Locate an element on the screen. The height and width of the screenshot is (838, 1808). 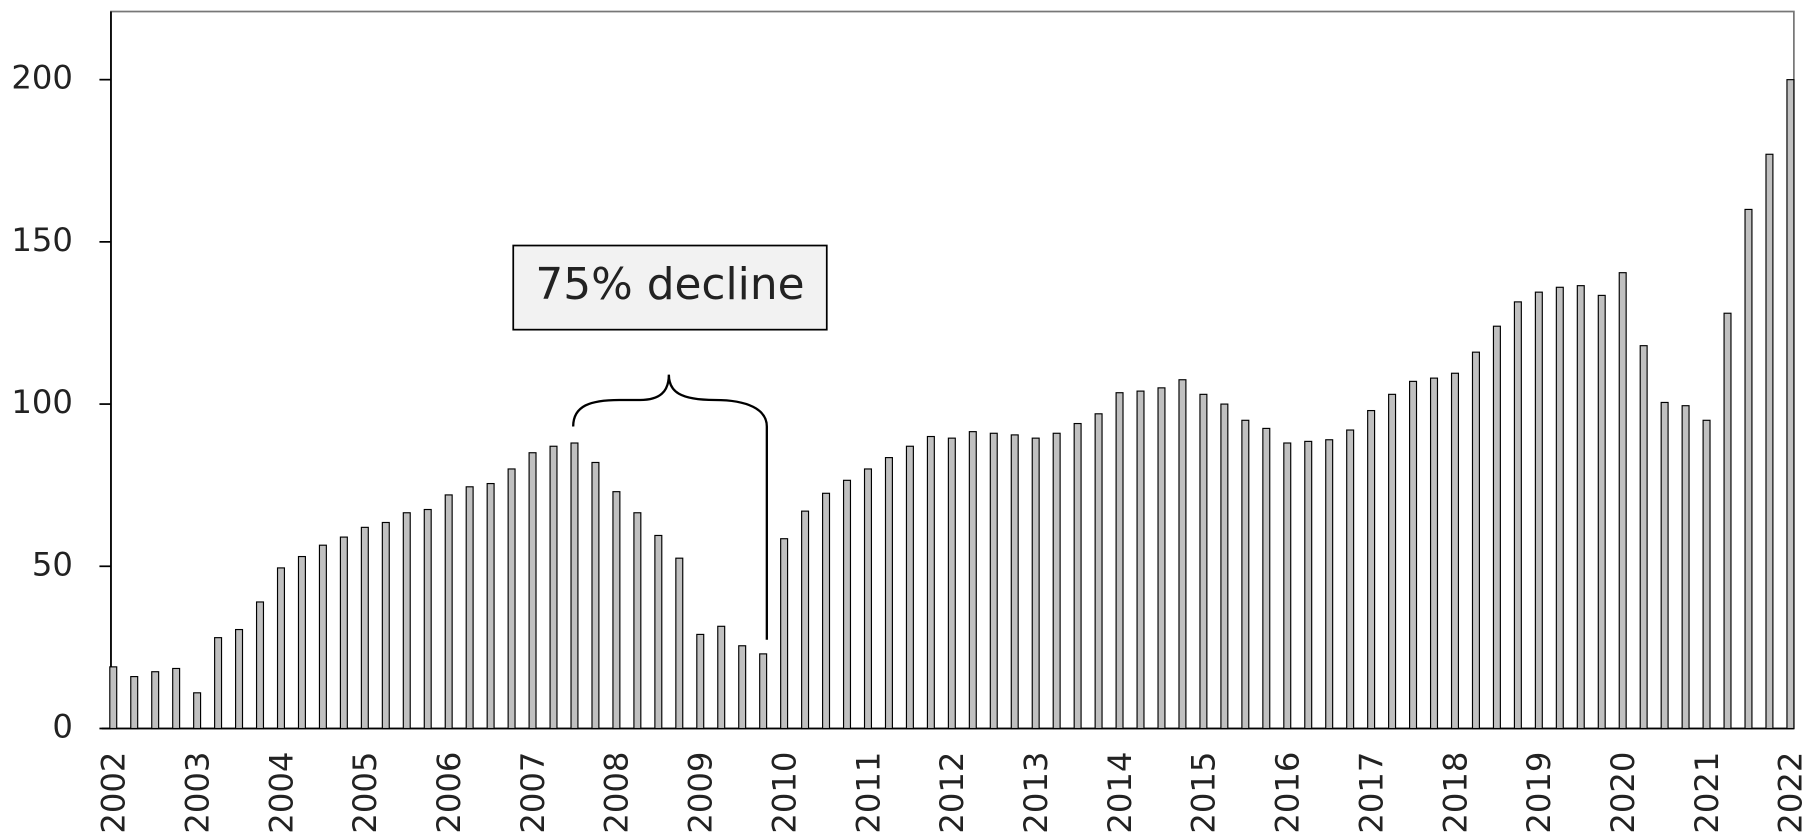
x-tick-label: 2014 is located at coordinates (1120, 793).